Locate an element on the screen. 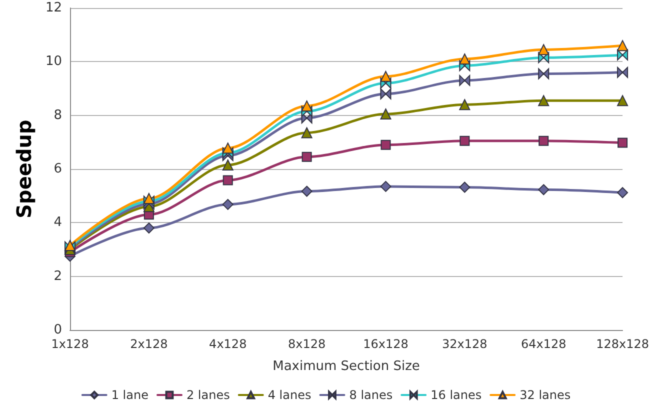 The image size is (652, 408). legend-label: 1 lane is located at coordinates (129, 395).